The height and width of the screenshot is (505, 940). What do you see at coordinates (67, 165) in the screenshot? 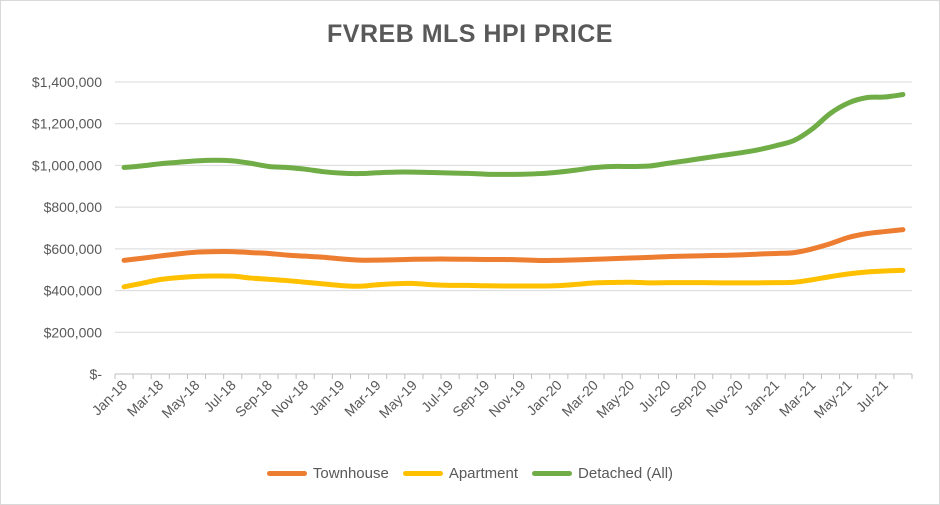
I see `y-tick-label: $1,000,000` at bounding box center [67, 165].